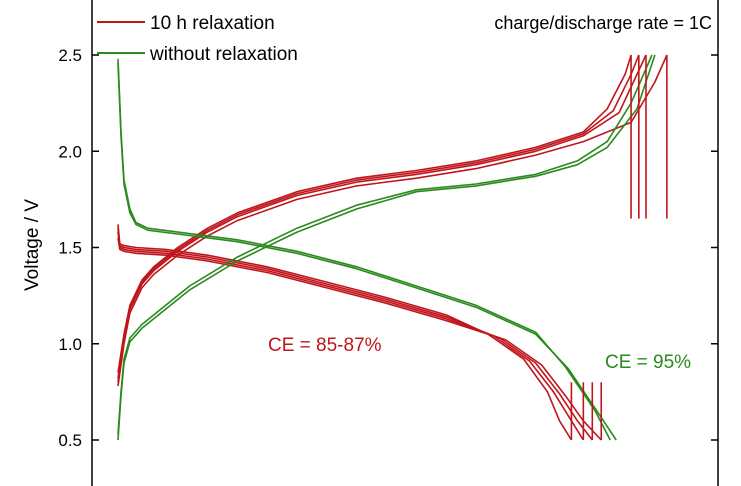 The image size is (741, 486). I want to click on y-tick-label: 1.5, so click(70, 248).